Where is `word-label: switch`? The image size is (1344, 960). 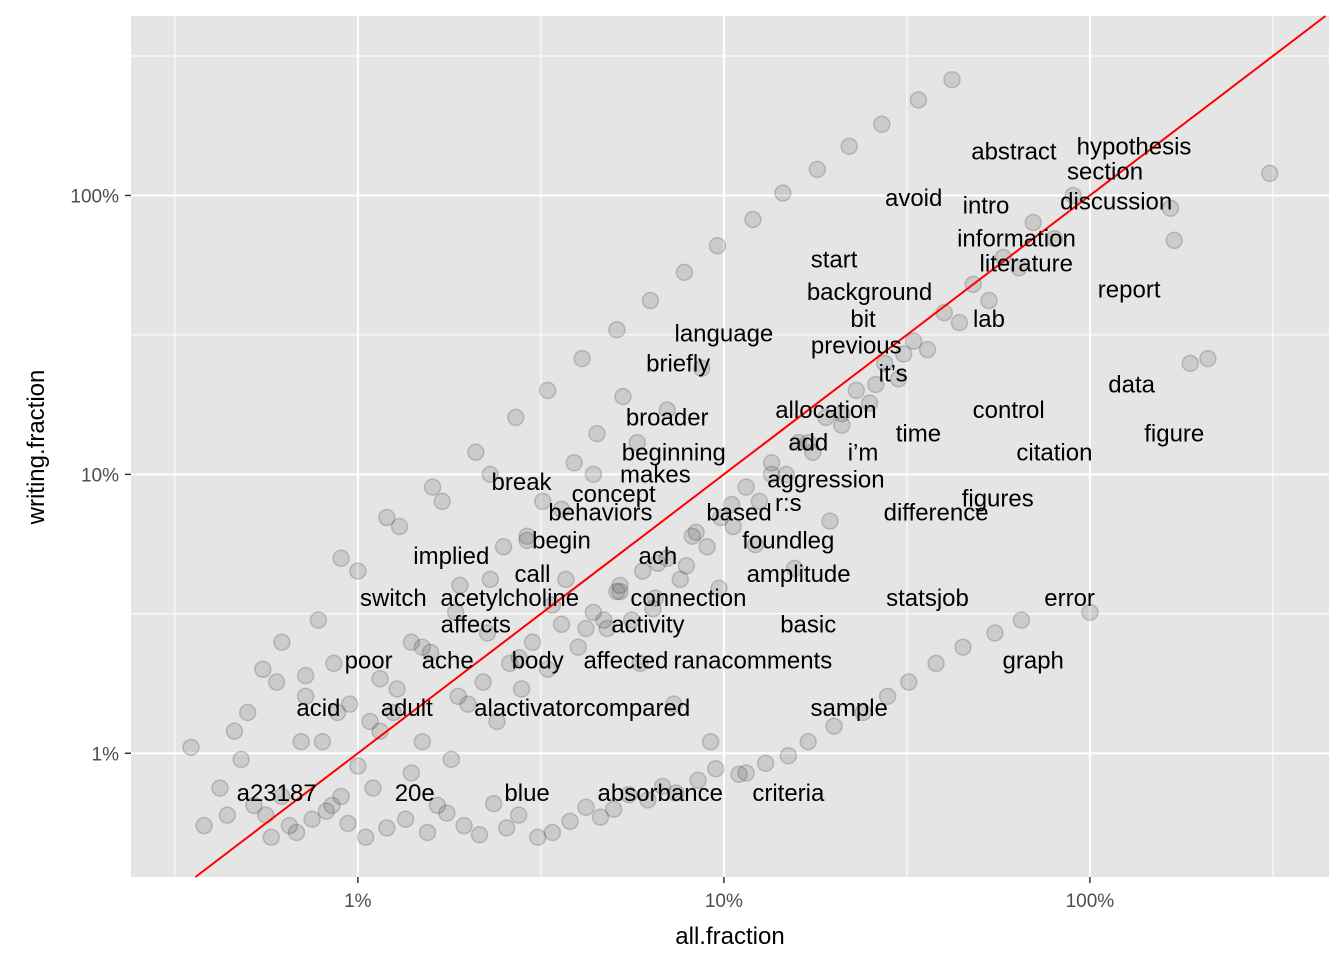
word-label: switch is located at coordinates (393, 598).